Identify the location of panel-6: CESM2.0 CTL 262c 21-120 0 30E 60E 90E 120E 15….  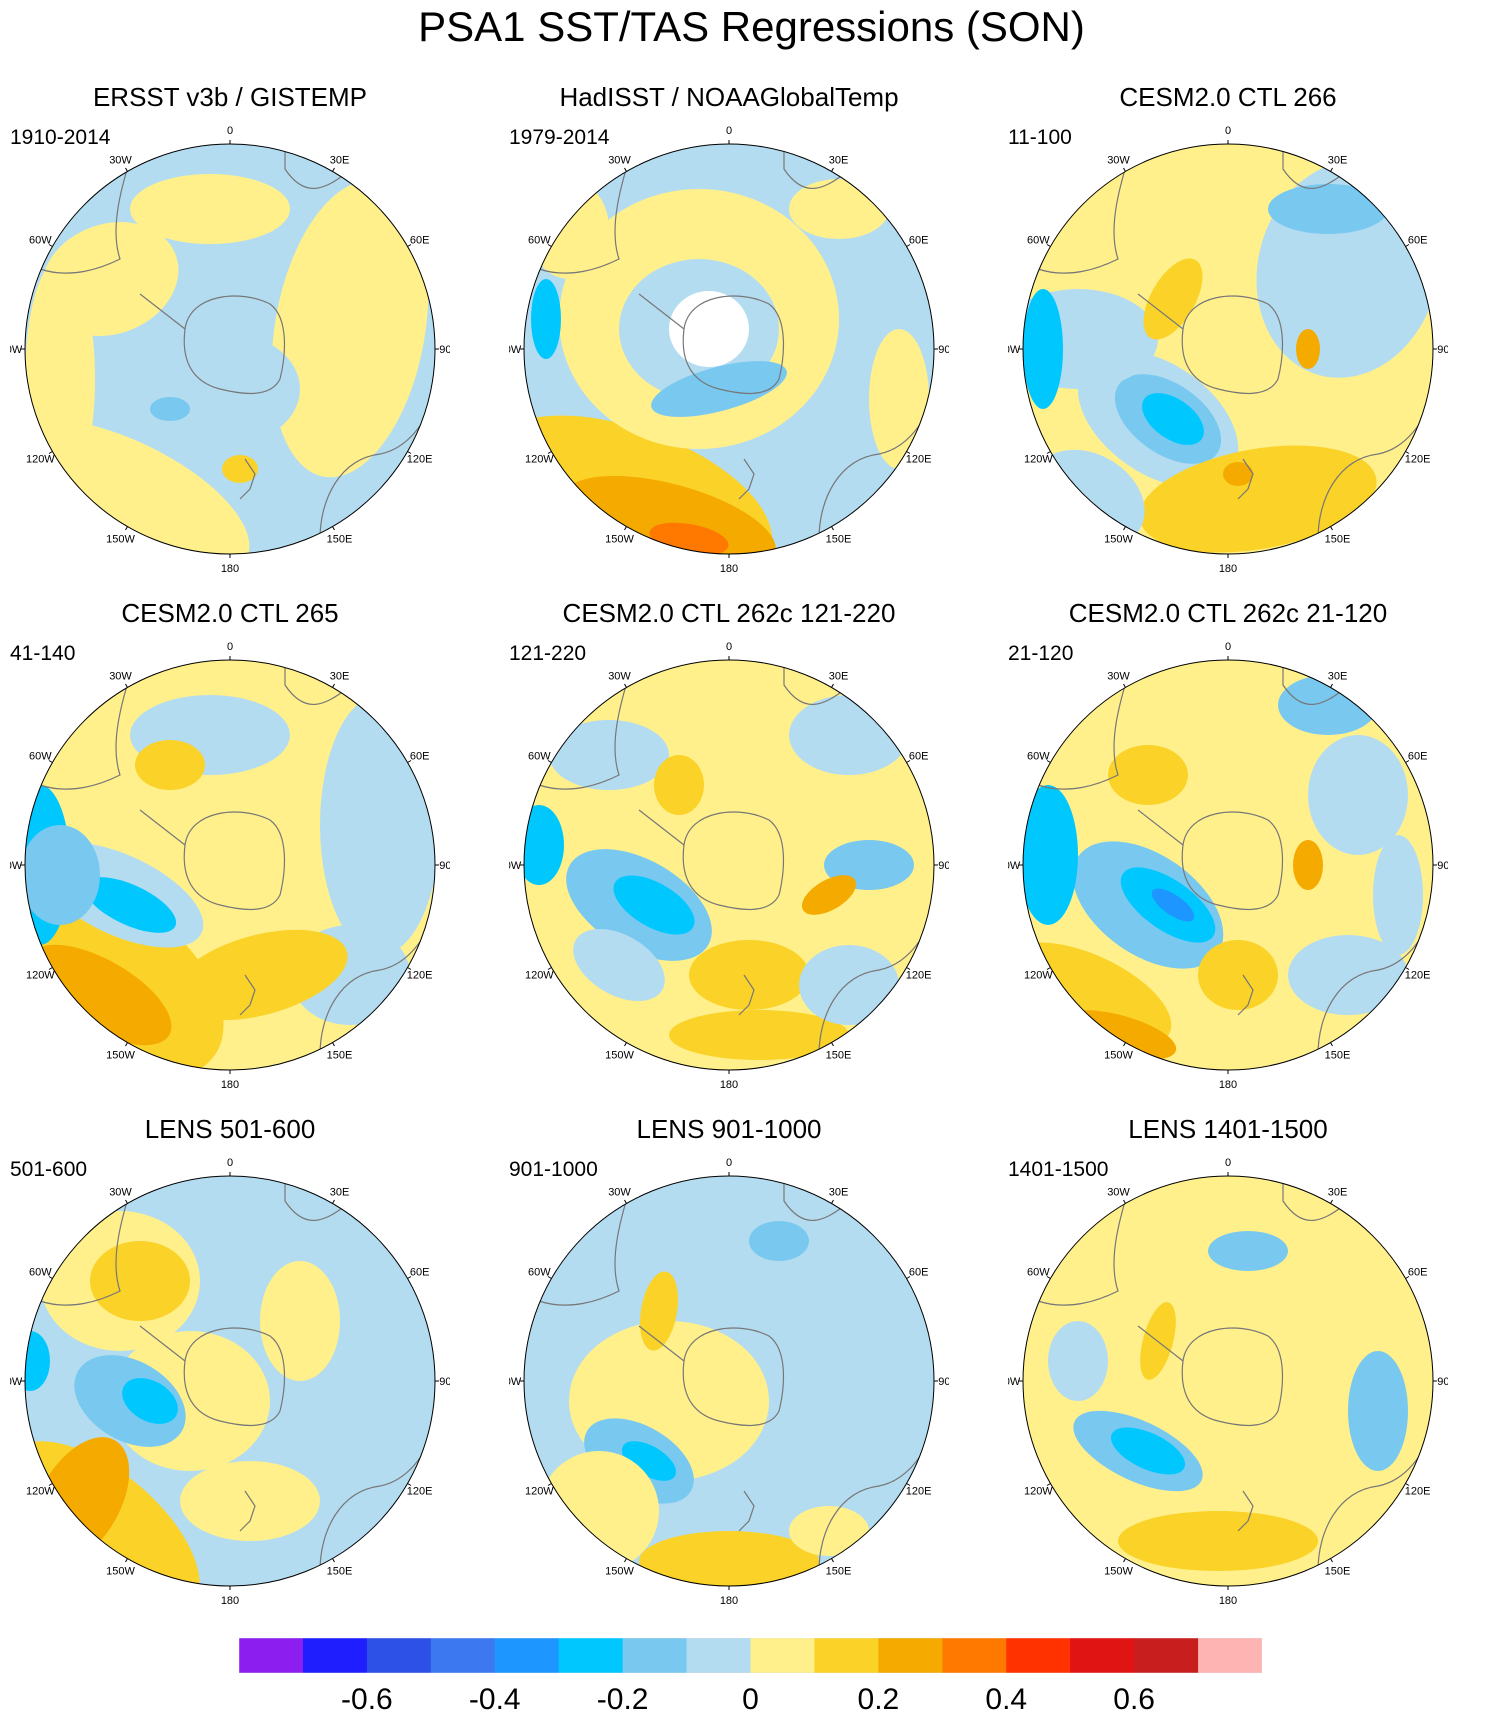
(1228, 850).